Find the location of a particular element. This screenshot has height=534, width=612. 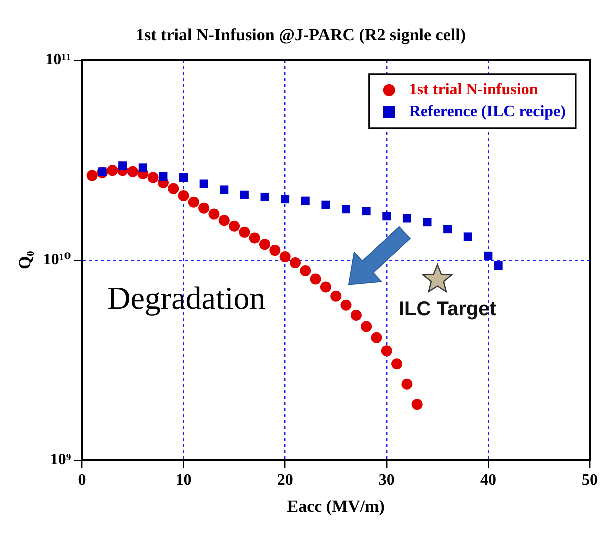

legend-label: Reference (ILC recipe) is located at coordinates (487, 112).